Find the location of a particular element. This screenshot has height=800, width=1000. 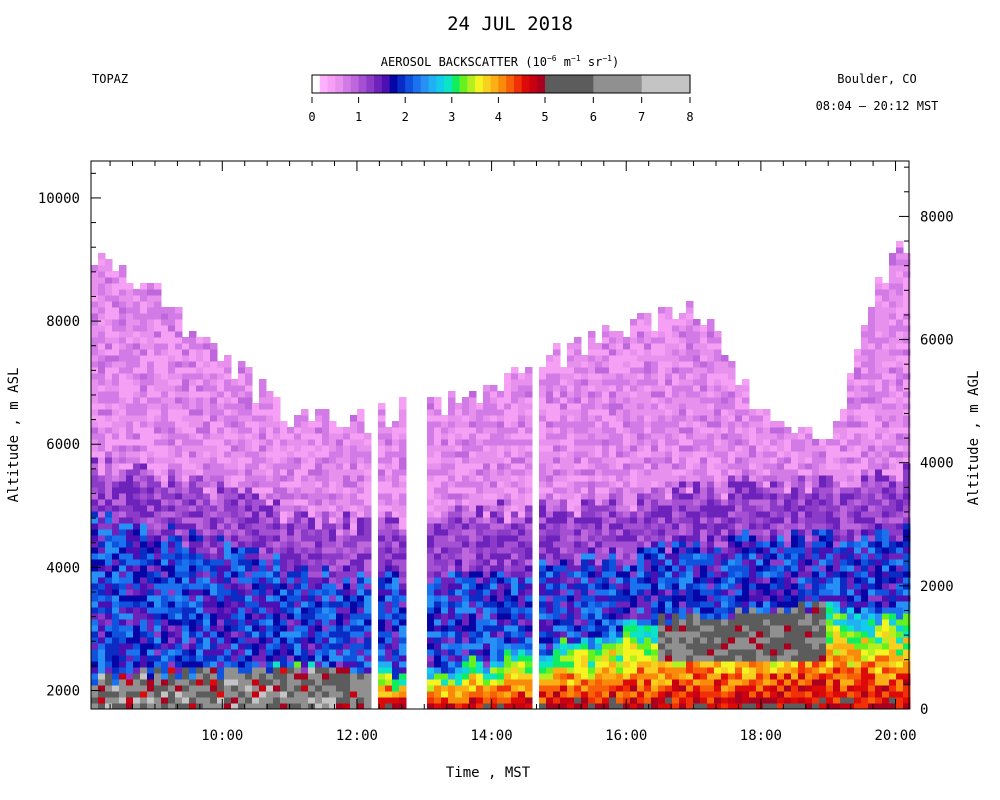

colorbar-tick-label: 6 is located at coordinates (593, 117).